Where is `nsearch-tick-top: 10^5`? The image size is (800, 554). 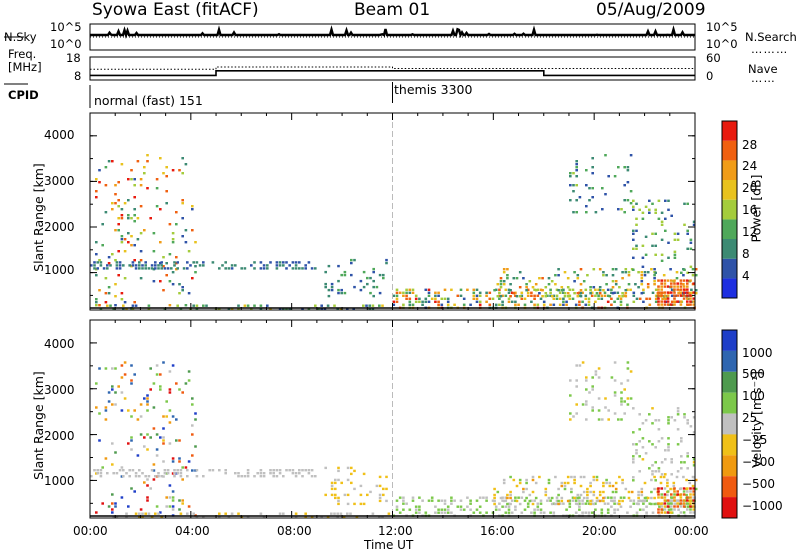
nsearch-tick-top: 10^5 is located at coordinates (722, 27).